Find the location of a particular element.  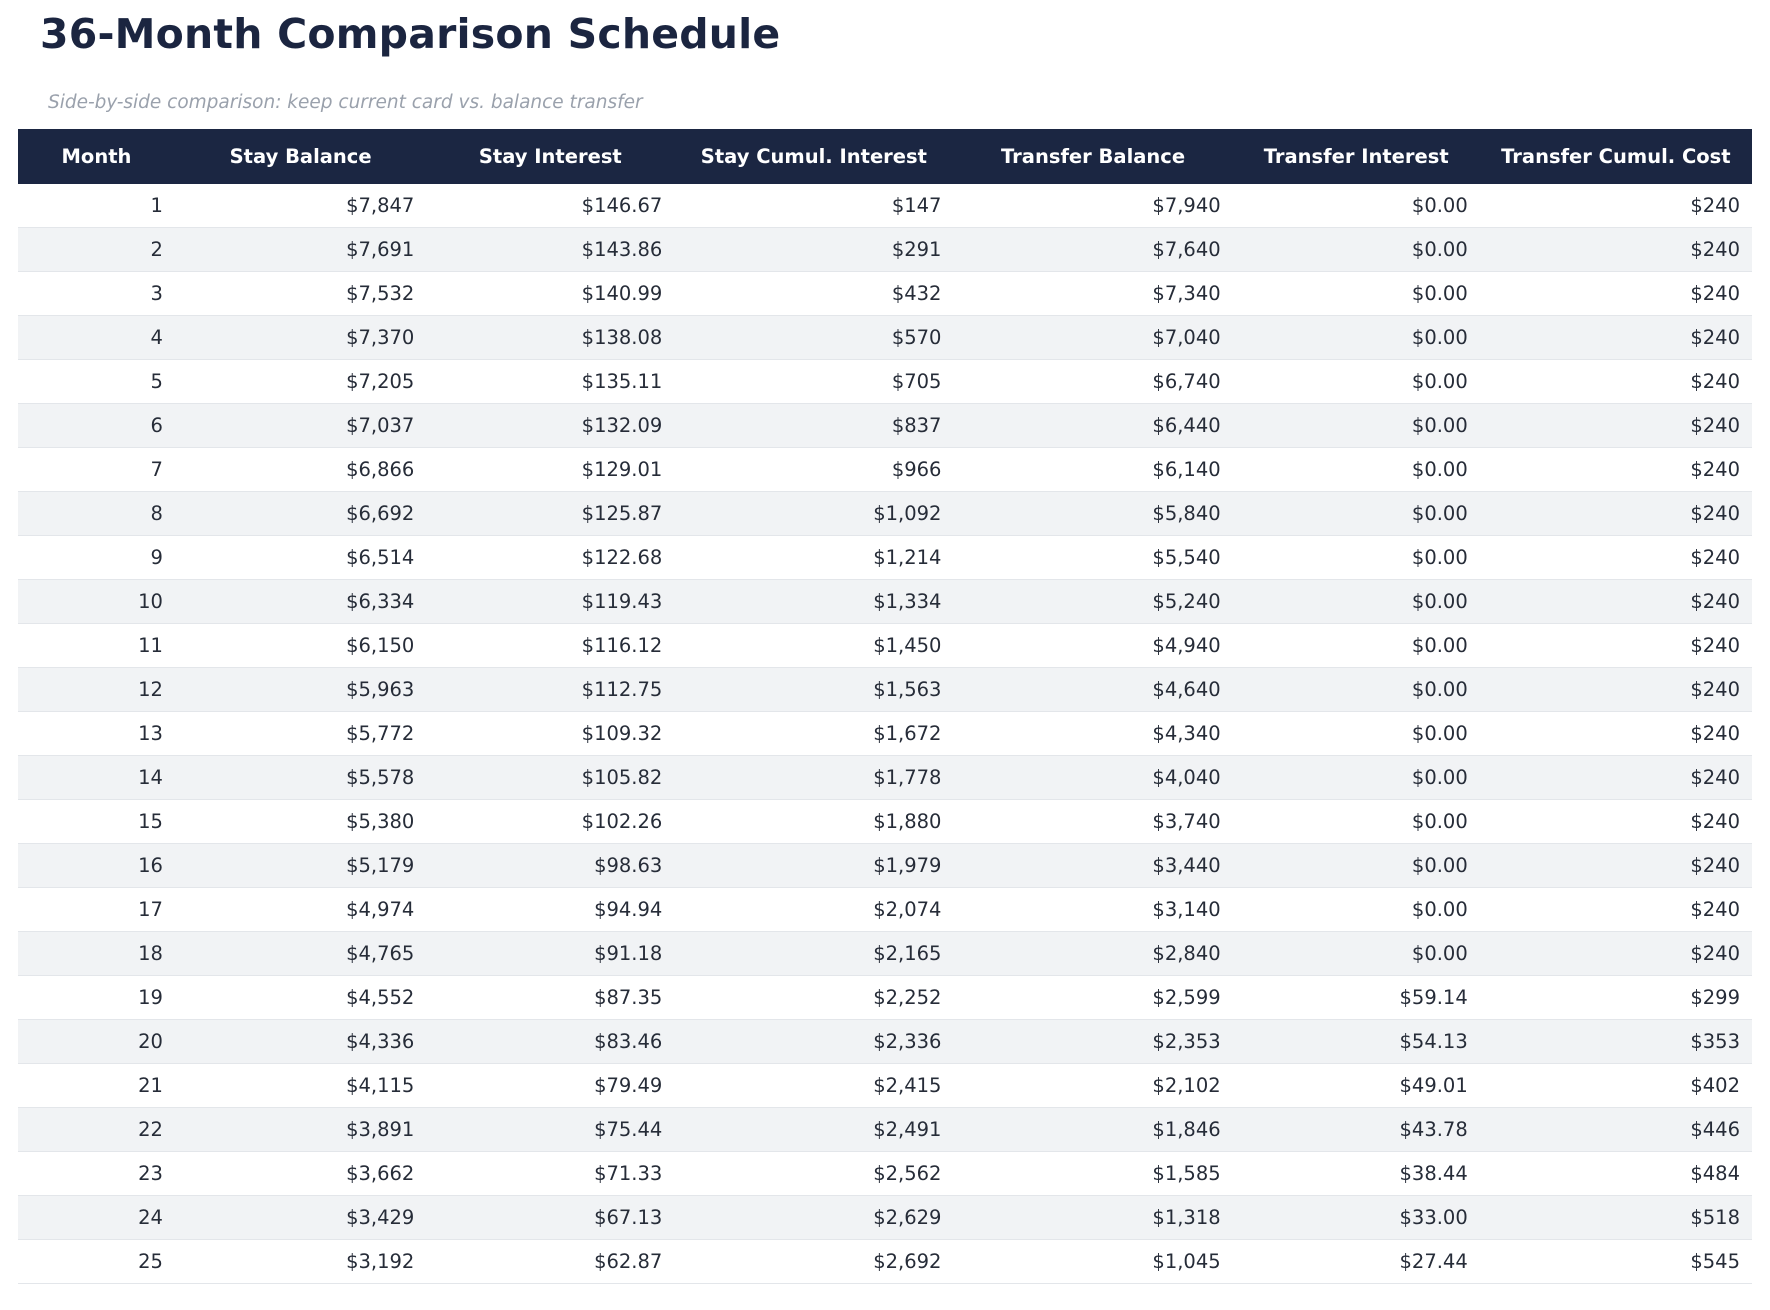

cell-stay-balance: $5,380 is located at coordinates (300, 822).